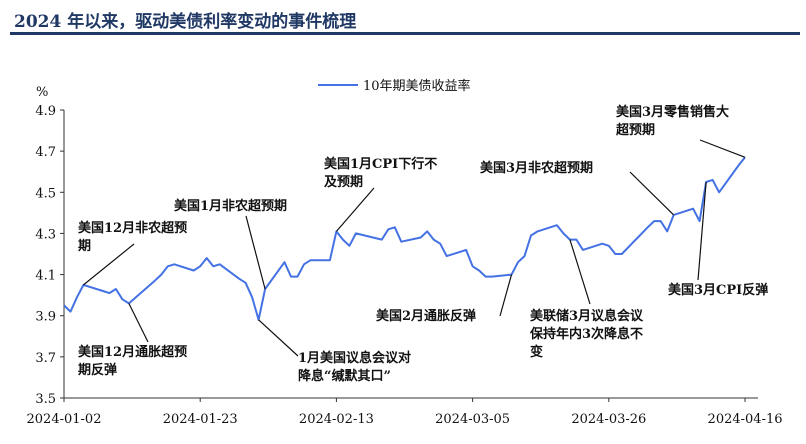  Describe the element at coordinates (45, 111) in the screenshot. I see `y-tick-label: 4.9` at that location.